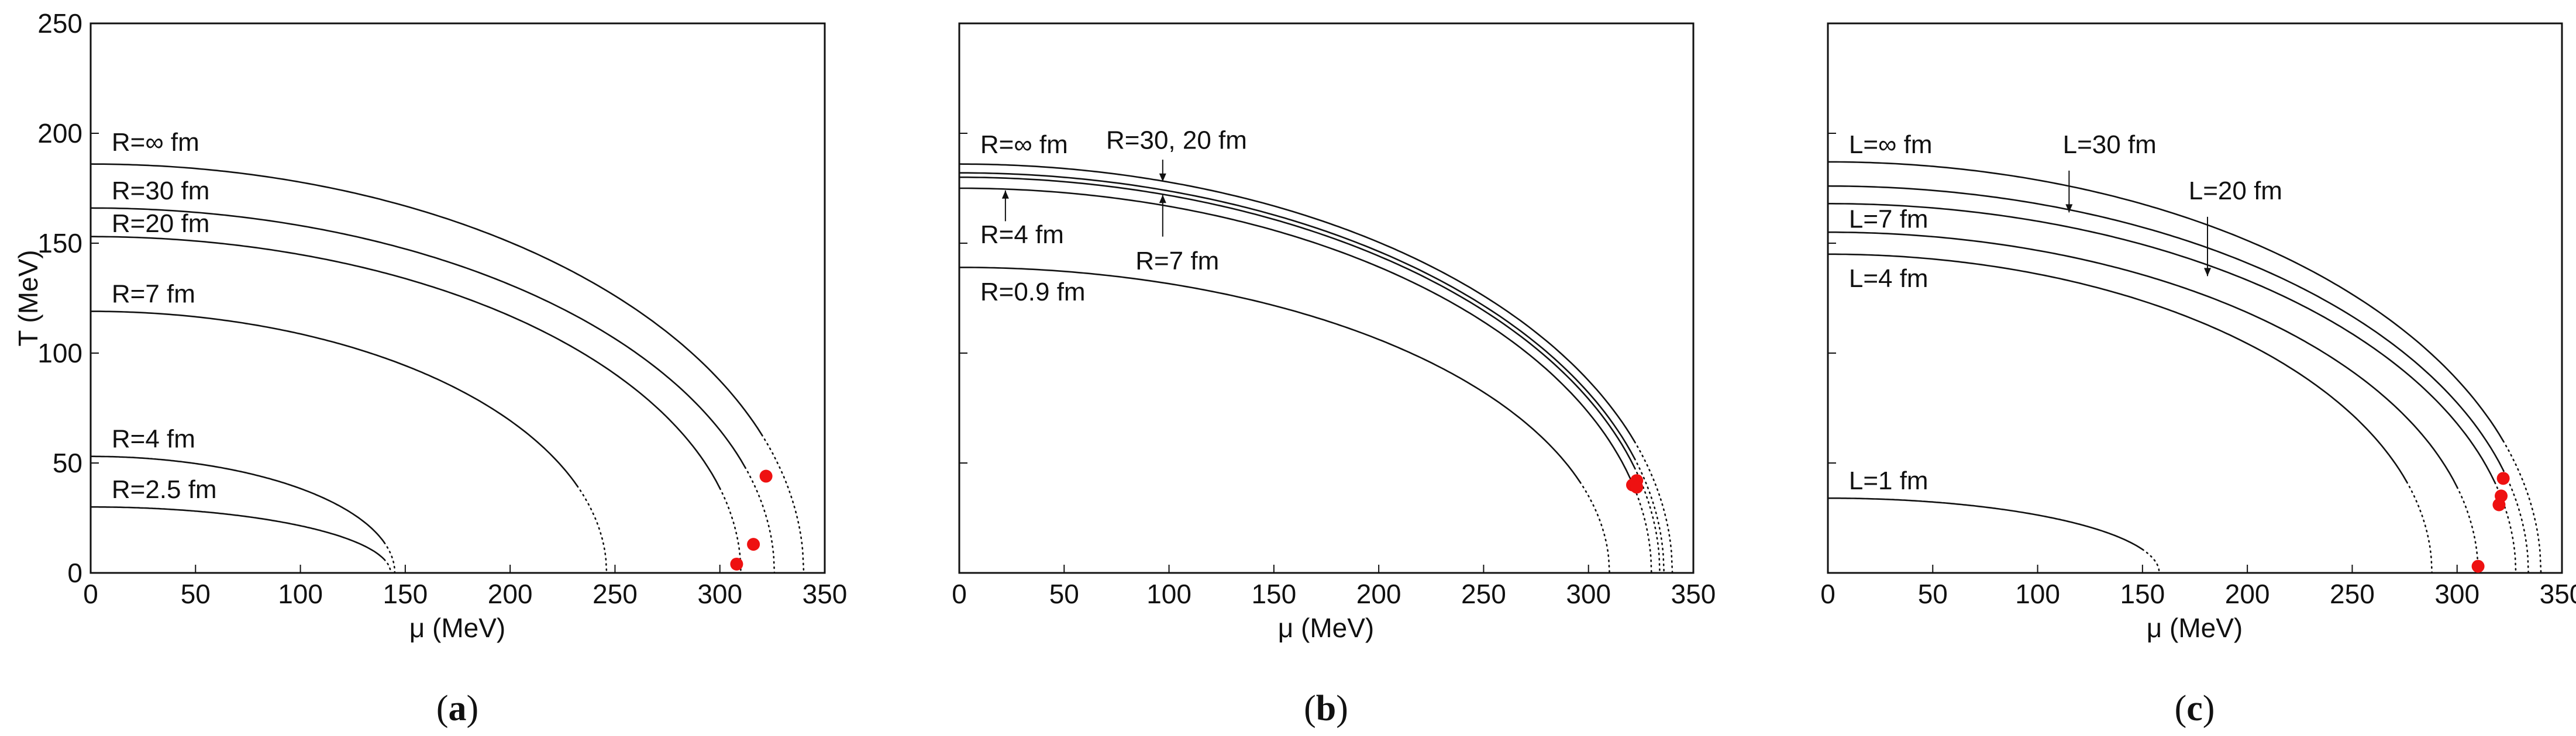  Describe the element at coordinates (1177, 261) in the screenshot. I see `curve-label: R=7 fm` at that location.